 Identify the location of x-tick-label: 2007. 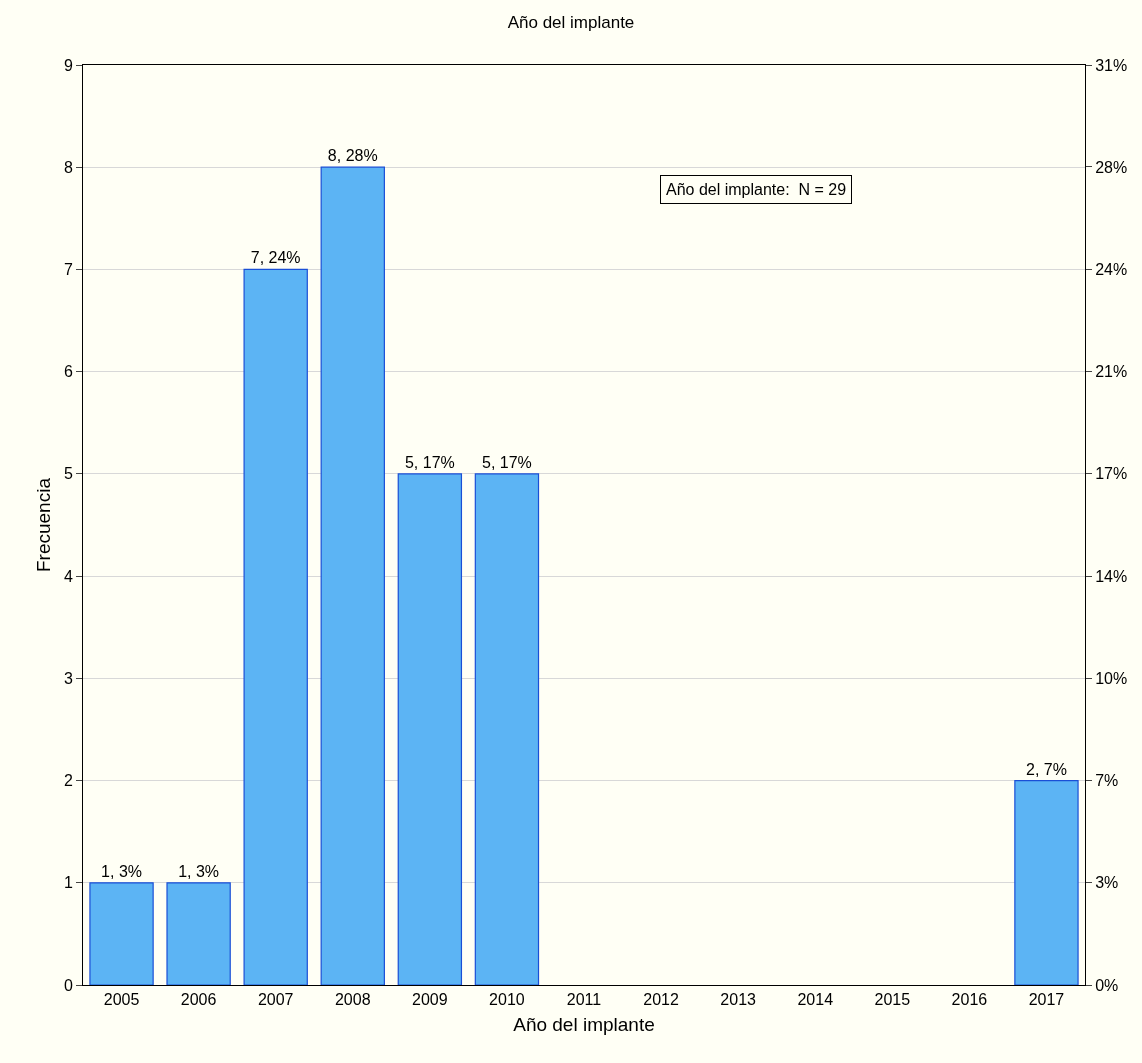
(275, 1000).